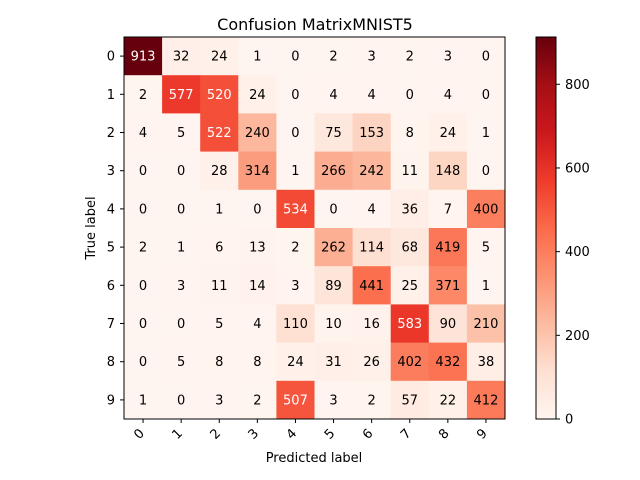  I want to click on heatmap-cell-label: 371, so click(447, 286).